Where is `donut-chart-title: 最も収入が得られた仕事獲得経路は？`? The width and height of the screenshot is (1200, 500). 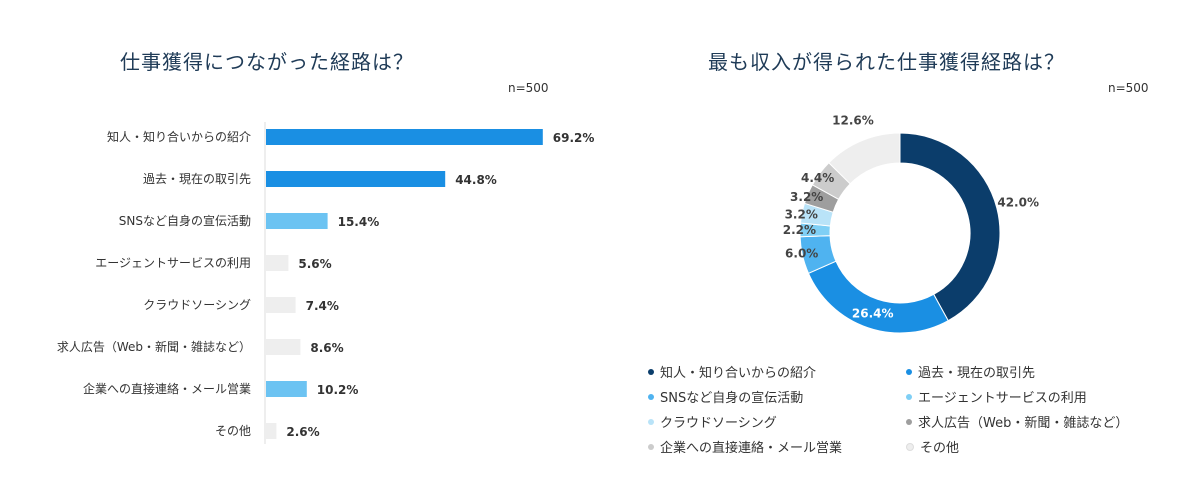 donut-chart-title: 最も収入が得られた仕事獲得経路は？ is located at coordinates (886, 62).